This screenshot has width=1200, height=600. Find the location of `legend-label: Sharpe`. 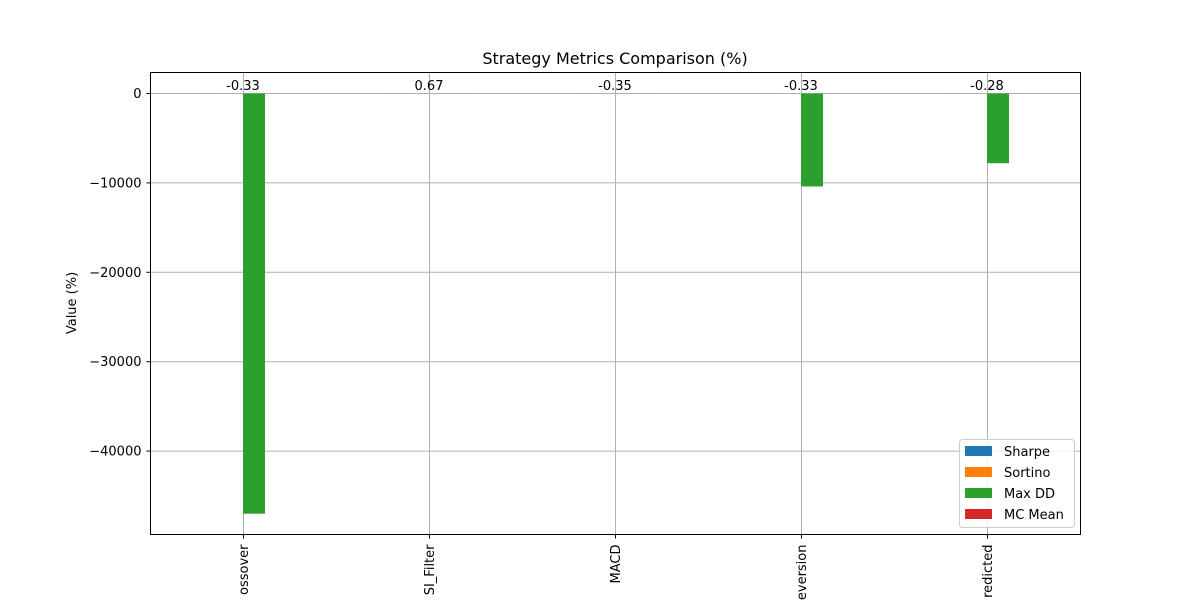

legend-label: Sharpe is located at coordinates (1027, 452).